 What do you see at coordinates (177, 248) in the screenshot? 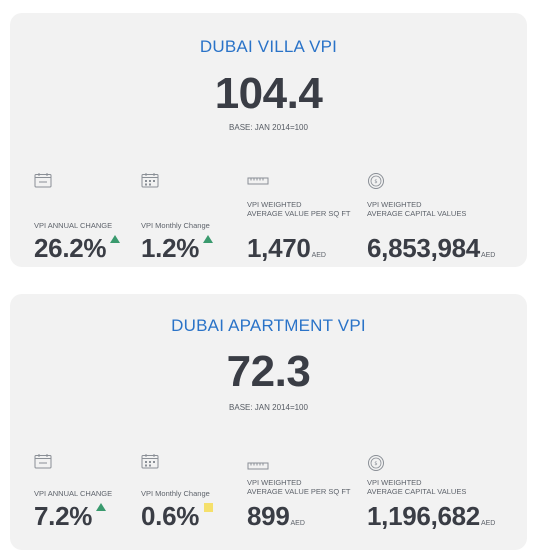
I see `stat-value: 1.2%` at bounding box center [177, 248].